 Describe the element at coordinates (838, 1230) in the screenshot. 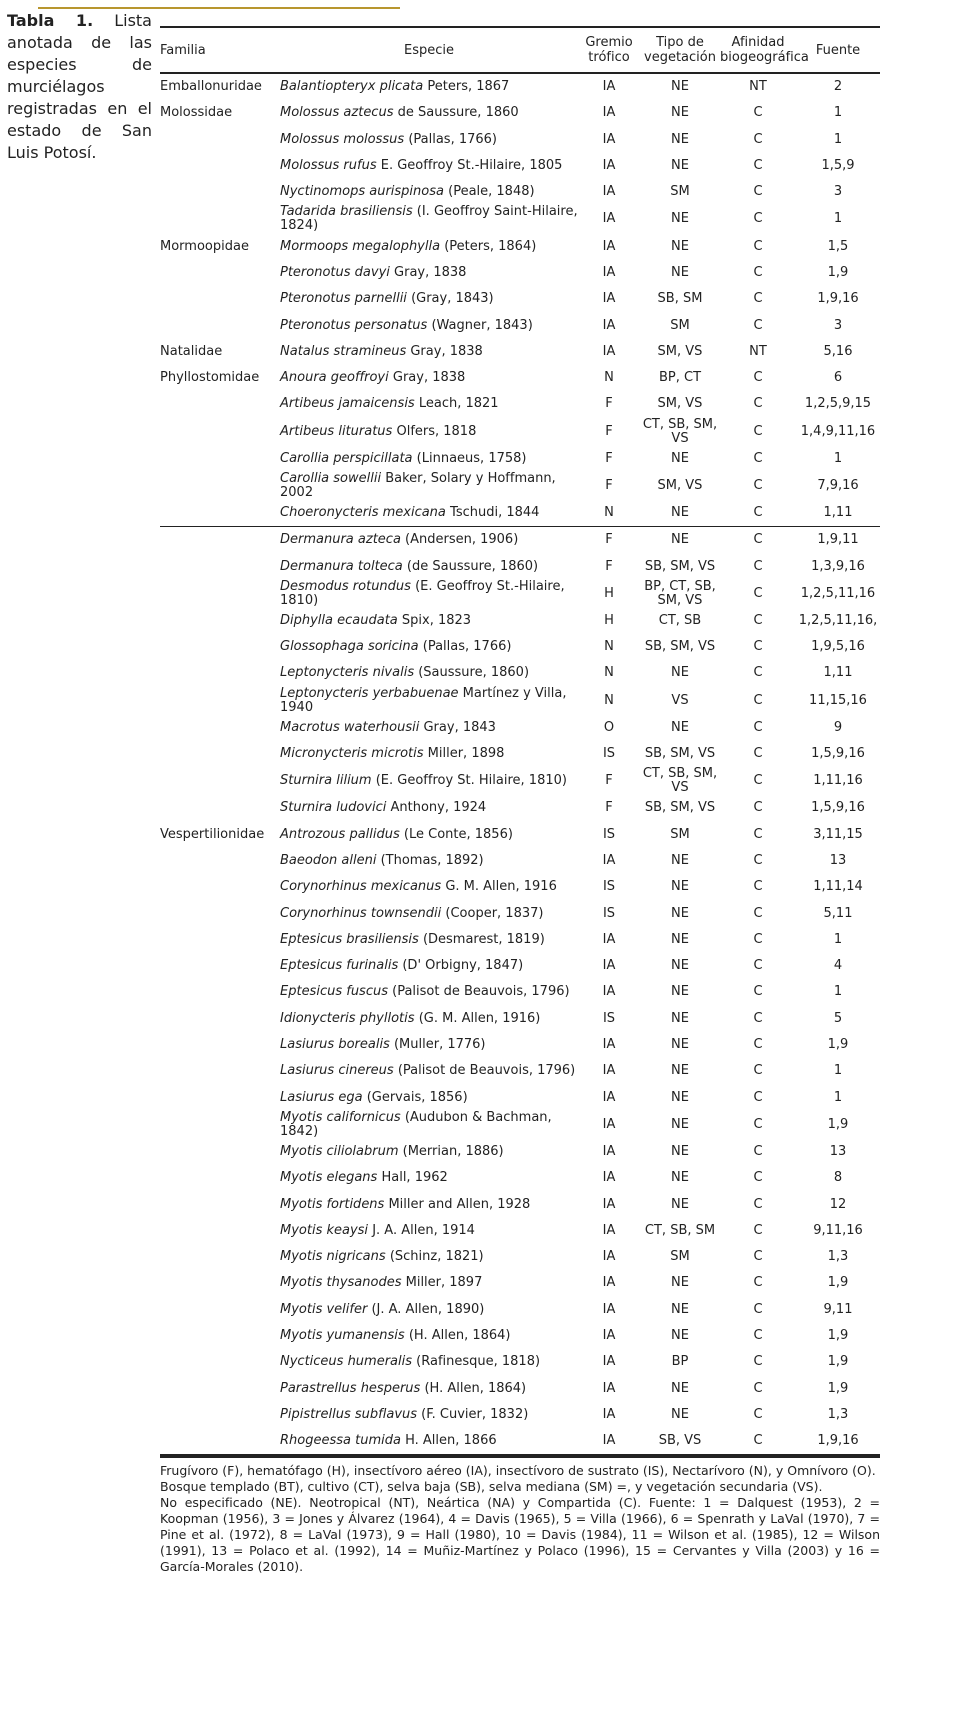

I see `fuente: 9,11,16` at that location.